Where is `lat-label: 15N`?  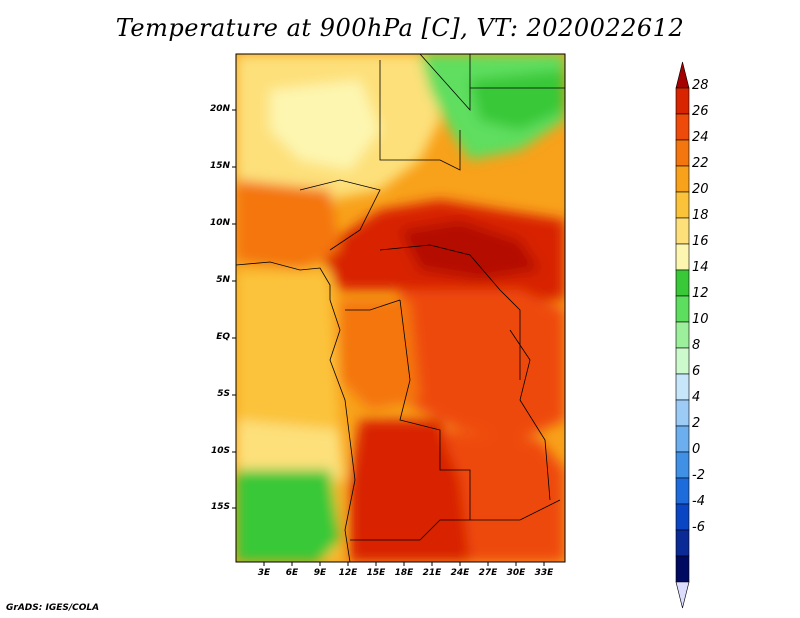
lat-label: 15N is located at coordinates (219, 166).